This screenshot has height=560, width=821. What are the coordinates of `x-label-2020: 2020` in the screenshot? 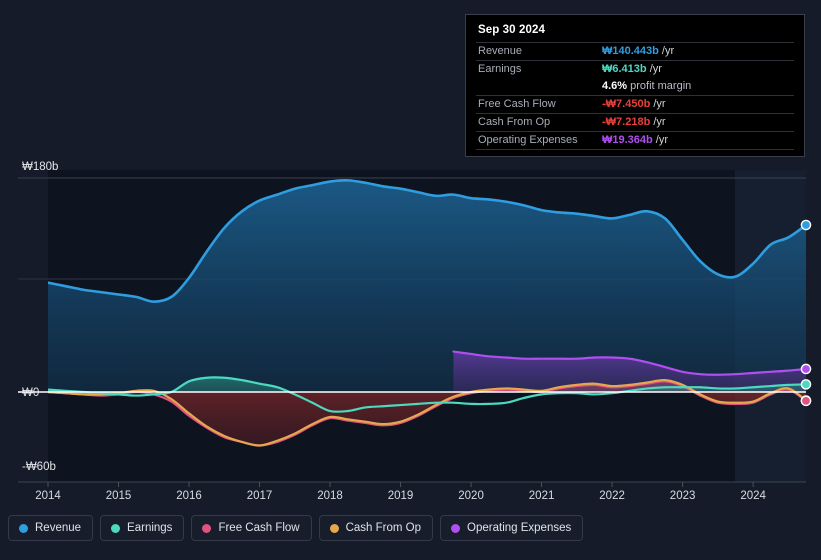 It's located at (471, 495).